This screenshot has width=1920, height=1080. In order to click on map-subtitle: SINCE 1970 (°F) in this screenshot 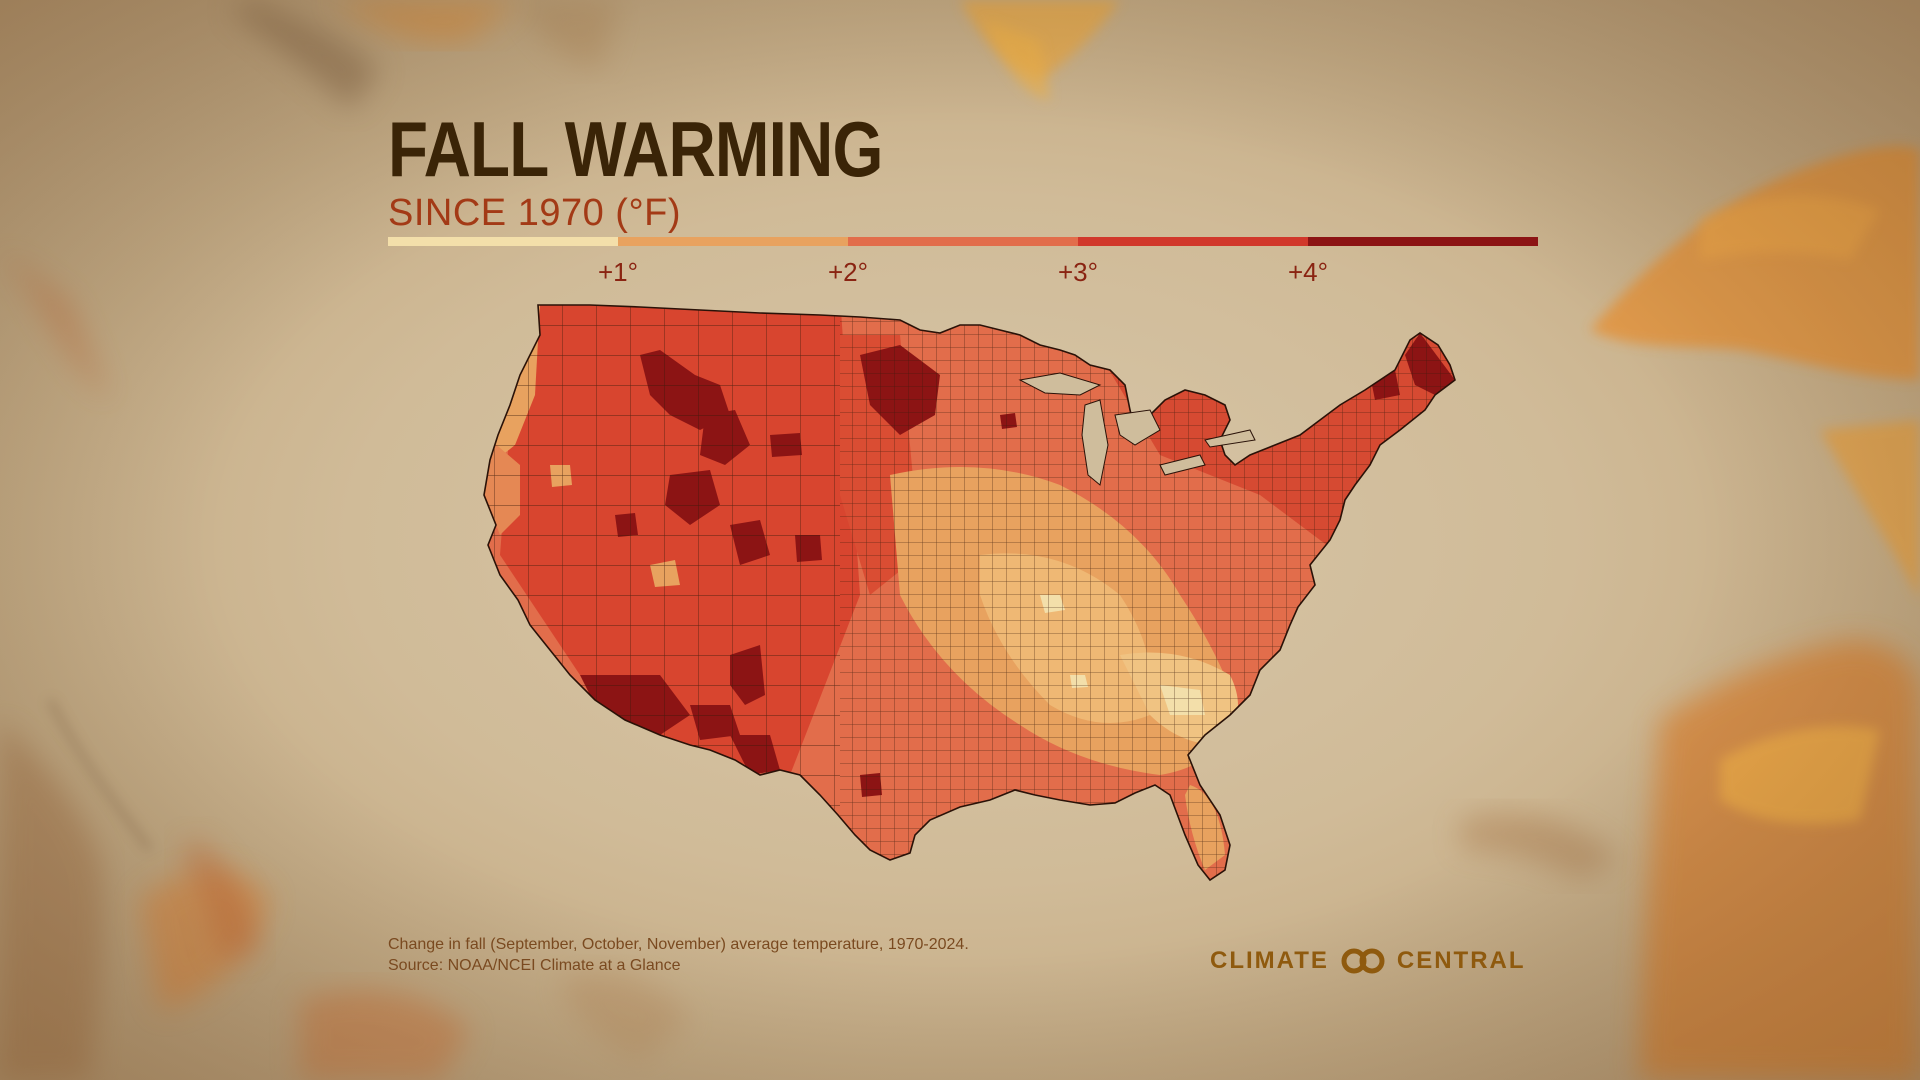, I will do `click(535, 213)`.